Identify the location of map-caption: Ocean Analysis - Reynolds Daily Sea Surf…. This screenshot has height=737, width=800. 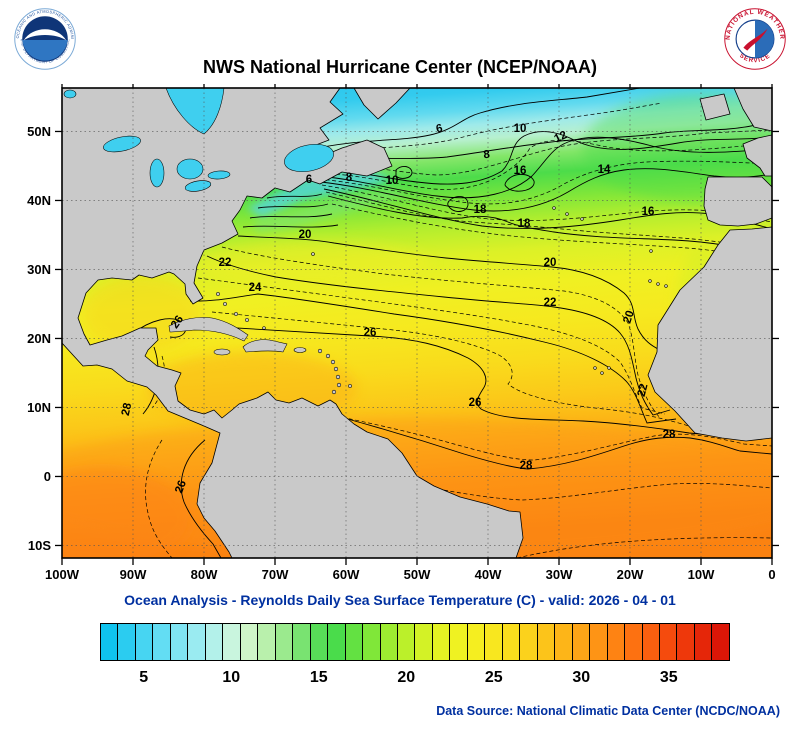
(400, 600).